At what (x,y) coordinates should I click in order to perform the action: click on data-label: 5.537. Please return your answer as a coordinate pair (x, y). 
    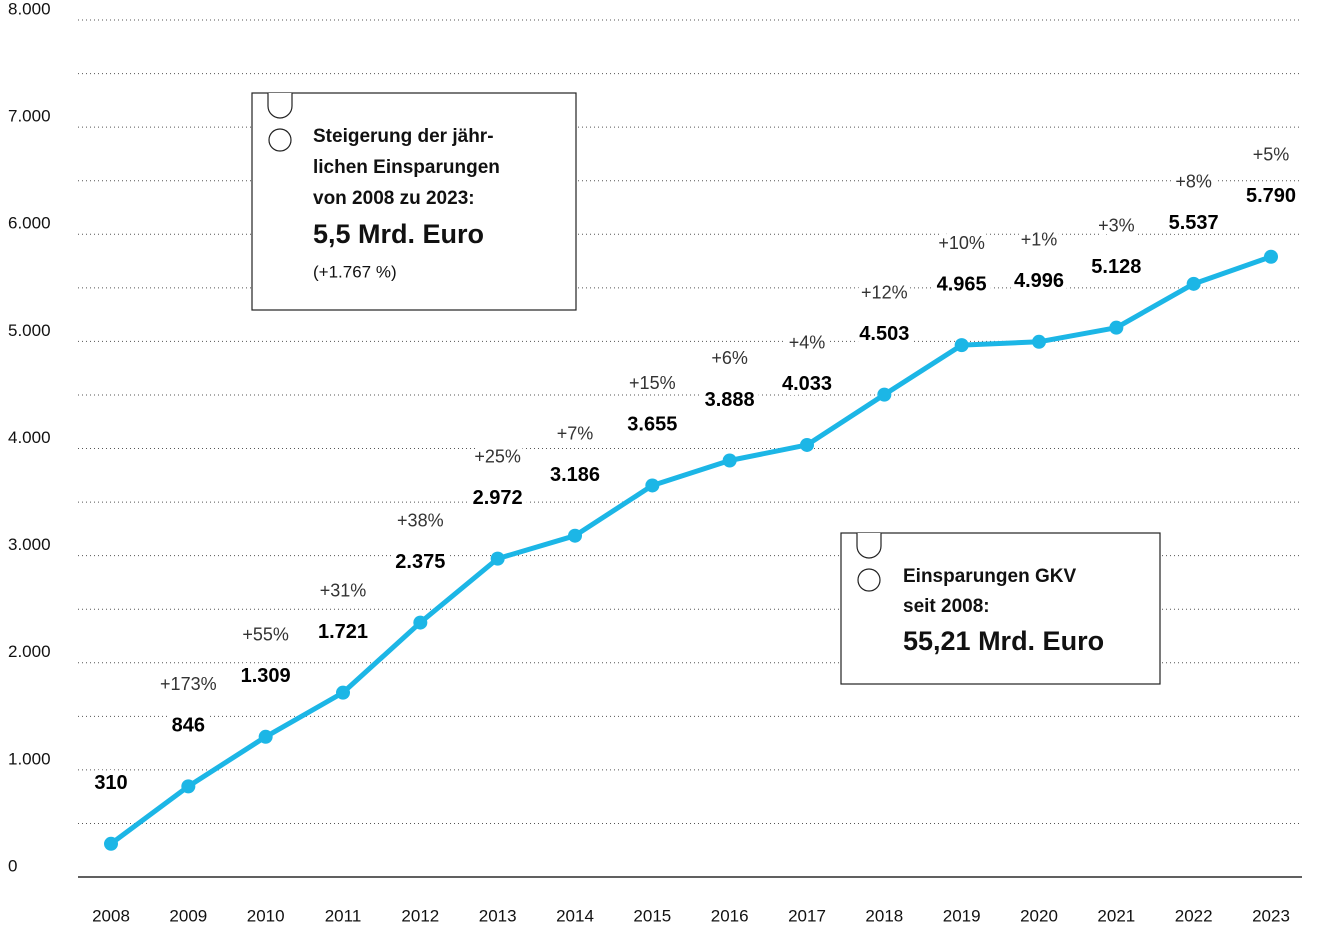
    Looking at the image, I should click on (1194, 223).